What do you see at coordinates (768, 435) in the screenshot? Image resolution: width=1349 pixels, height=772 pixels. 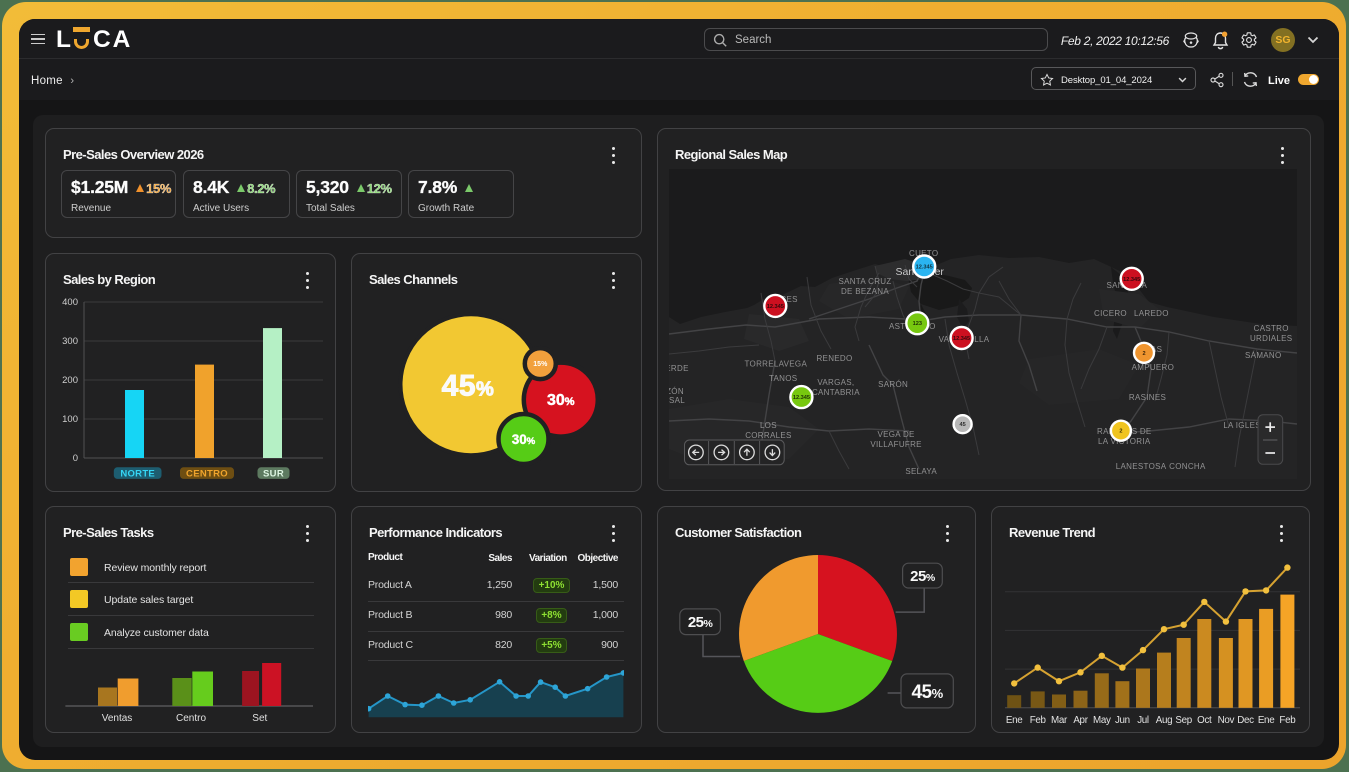 I see `svg-text: CORRALES` at bounding box center [768, 435].